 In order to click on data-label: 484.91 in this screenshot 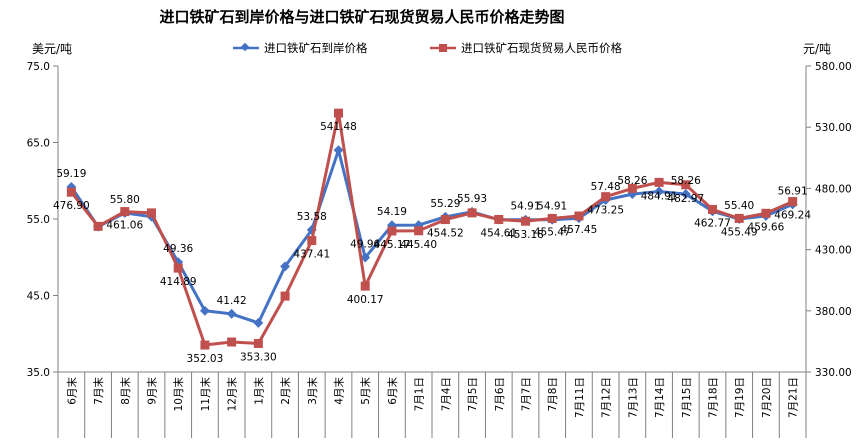, I will do `click(659, 196)`.